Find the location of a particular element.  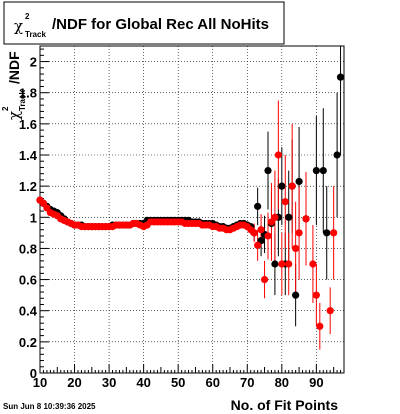

y-tick-label: 1.8 is located at coordinates (28, 93).